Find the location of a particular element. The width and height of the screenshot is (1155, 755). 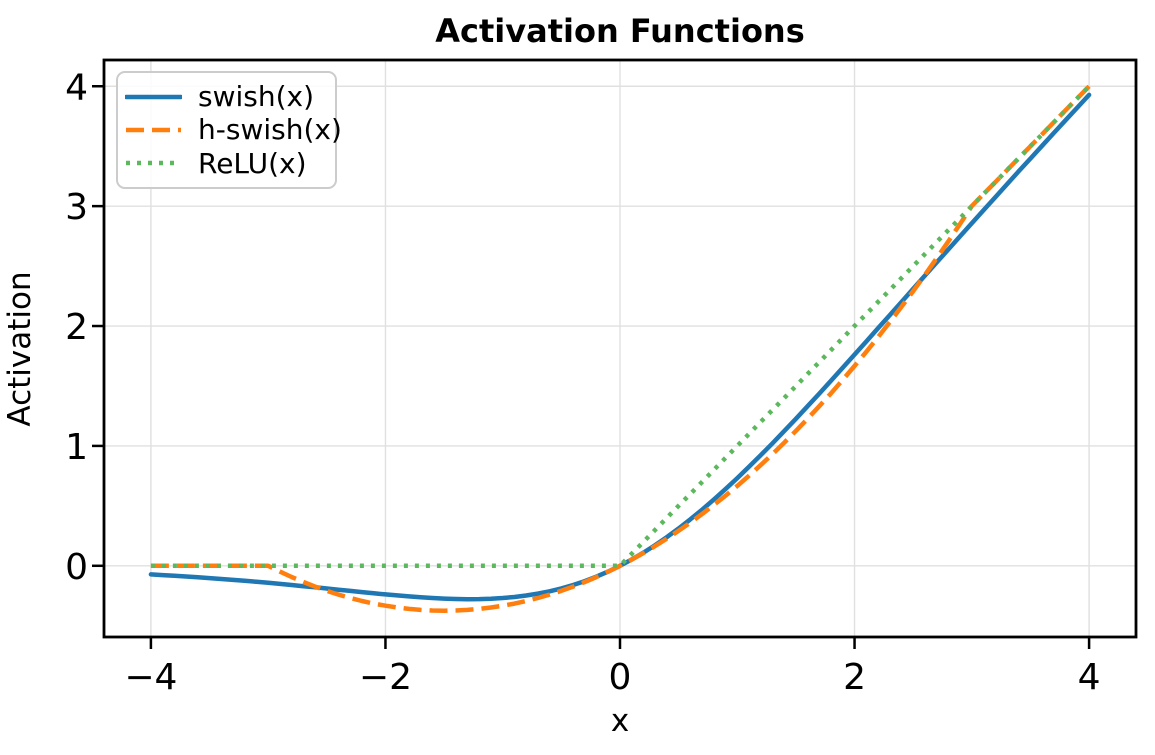

legend: swish(x) h-swish(x) ReLU(x) is located at coordinates (229, 130).